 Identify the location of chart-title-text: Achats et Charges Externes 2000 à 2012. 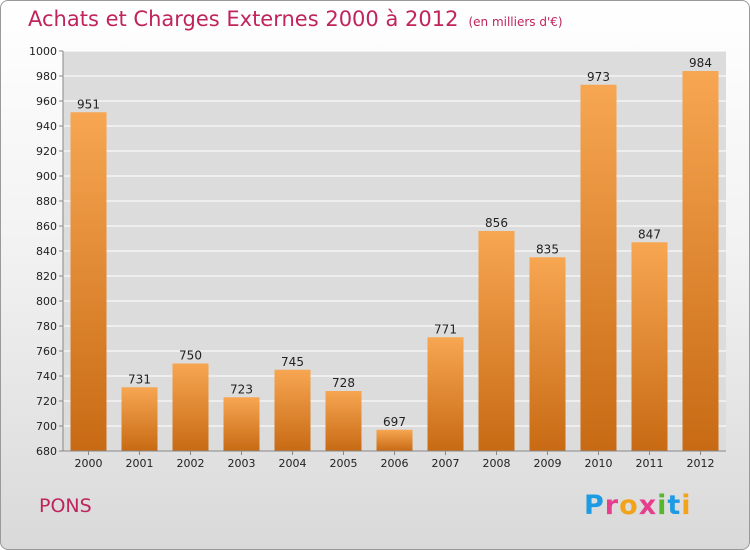
(243, 19).